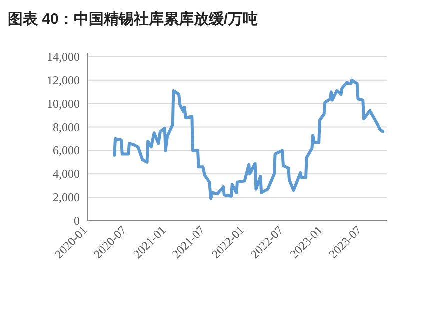 The image size is (426, 320). I want to click on y-tick-label: 4,000, so click(66, 174).